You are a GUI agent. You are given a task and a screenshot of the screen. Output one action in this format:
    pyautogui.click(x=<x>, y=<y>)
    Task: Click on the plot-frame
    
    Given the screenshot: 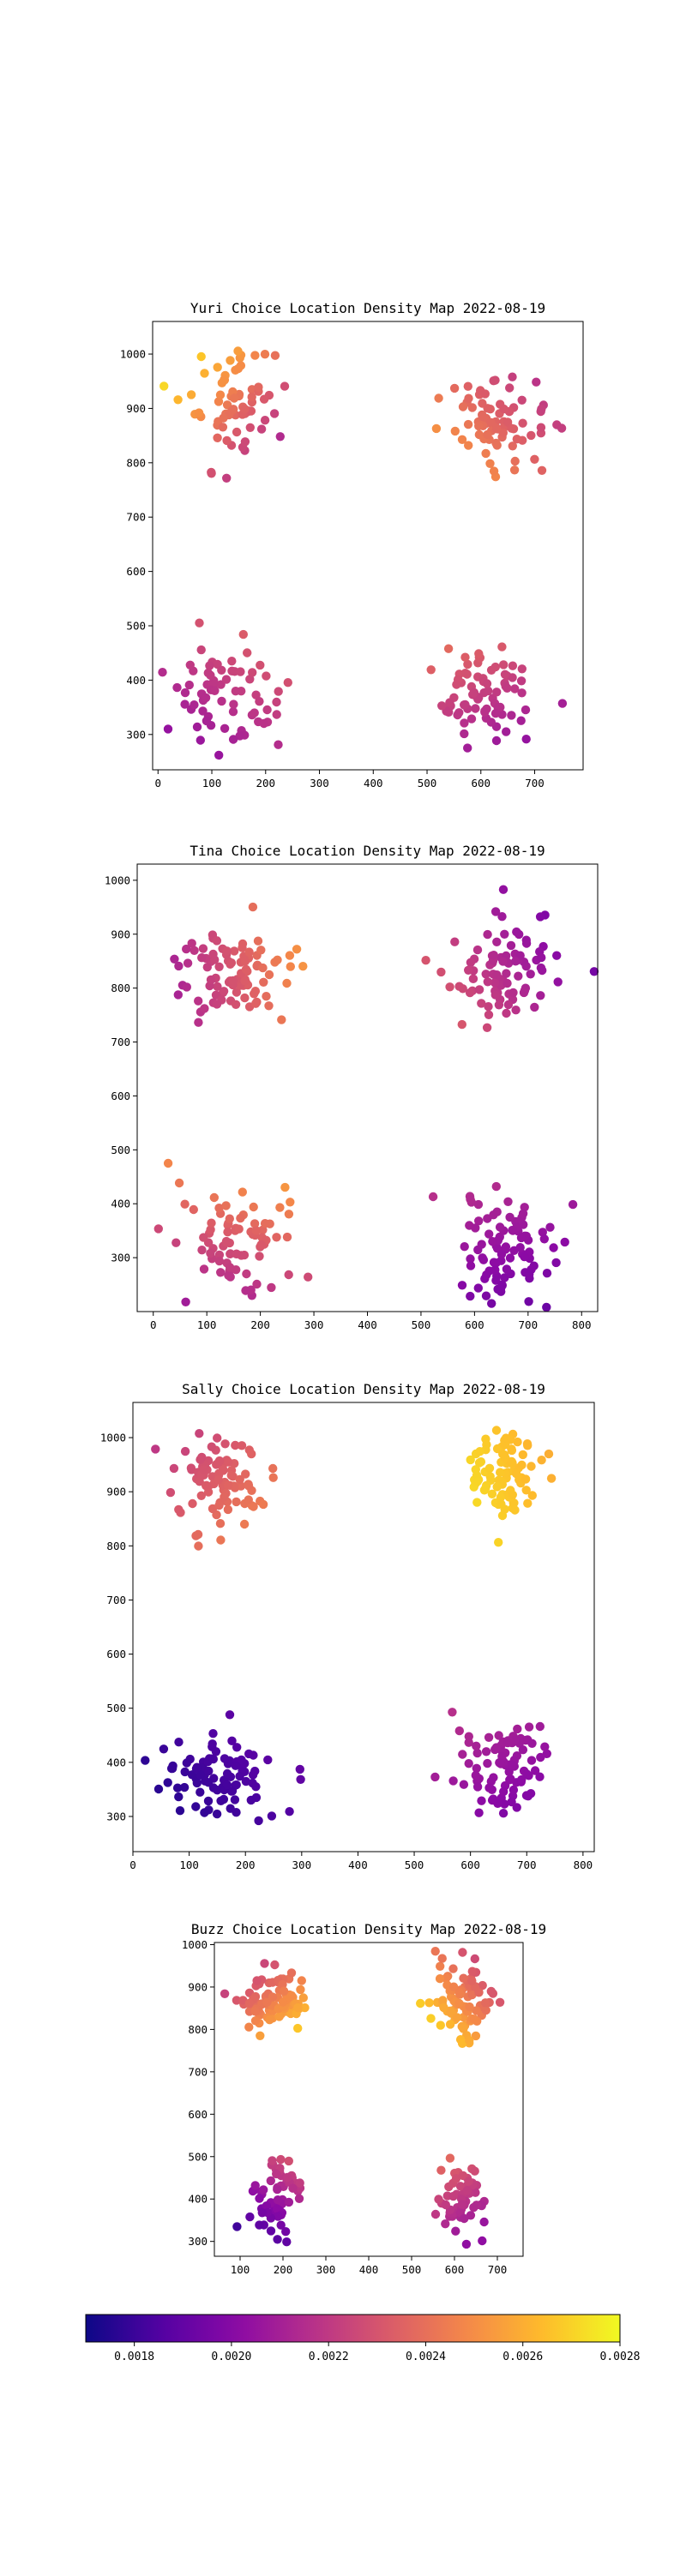 What is the action you would take?
    pyautogui.click(x=363, y=1627)
    